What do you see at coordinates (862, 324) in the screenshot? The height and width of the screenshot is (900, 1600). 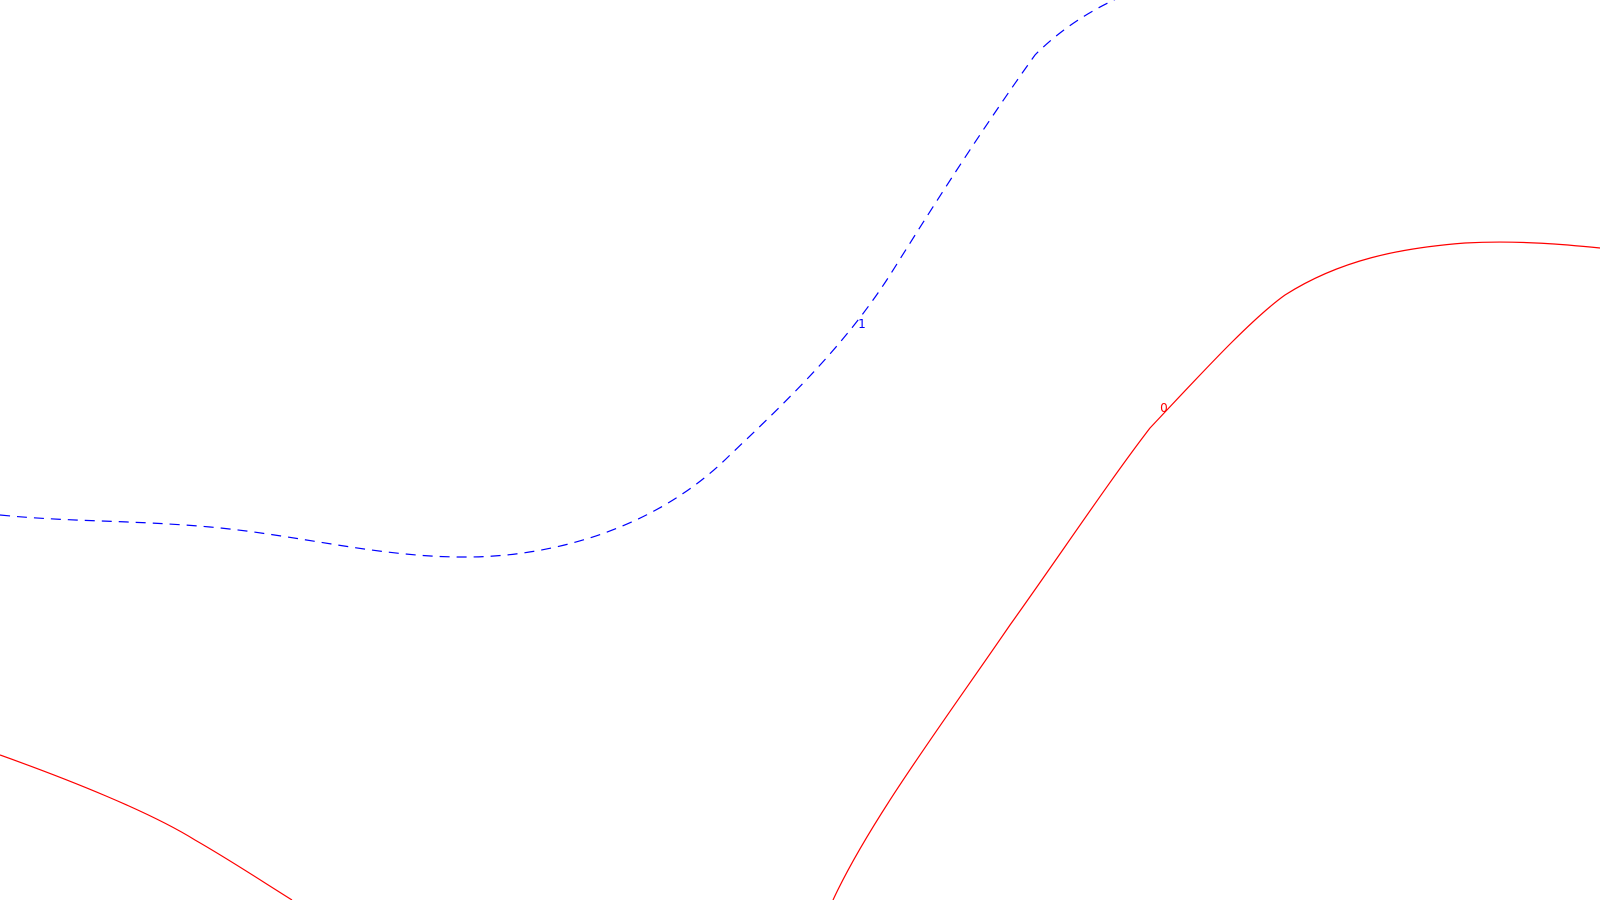 I see `contour-label-level-1: 1` at bounding box center [862, 324].